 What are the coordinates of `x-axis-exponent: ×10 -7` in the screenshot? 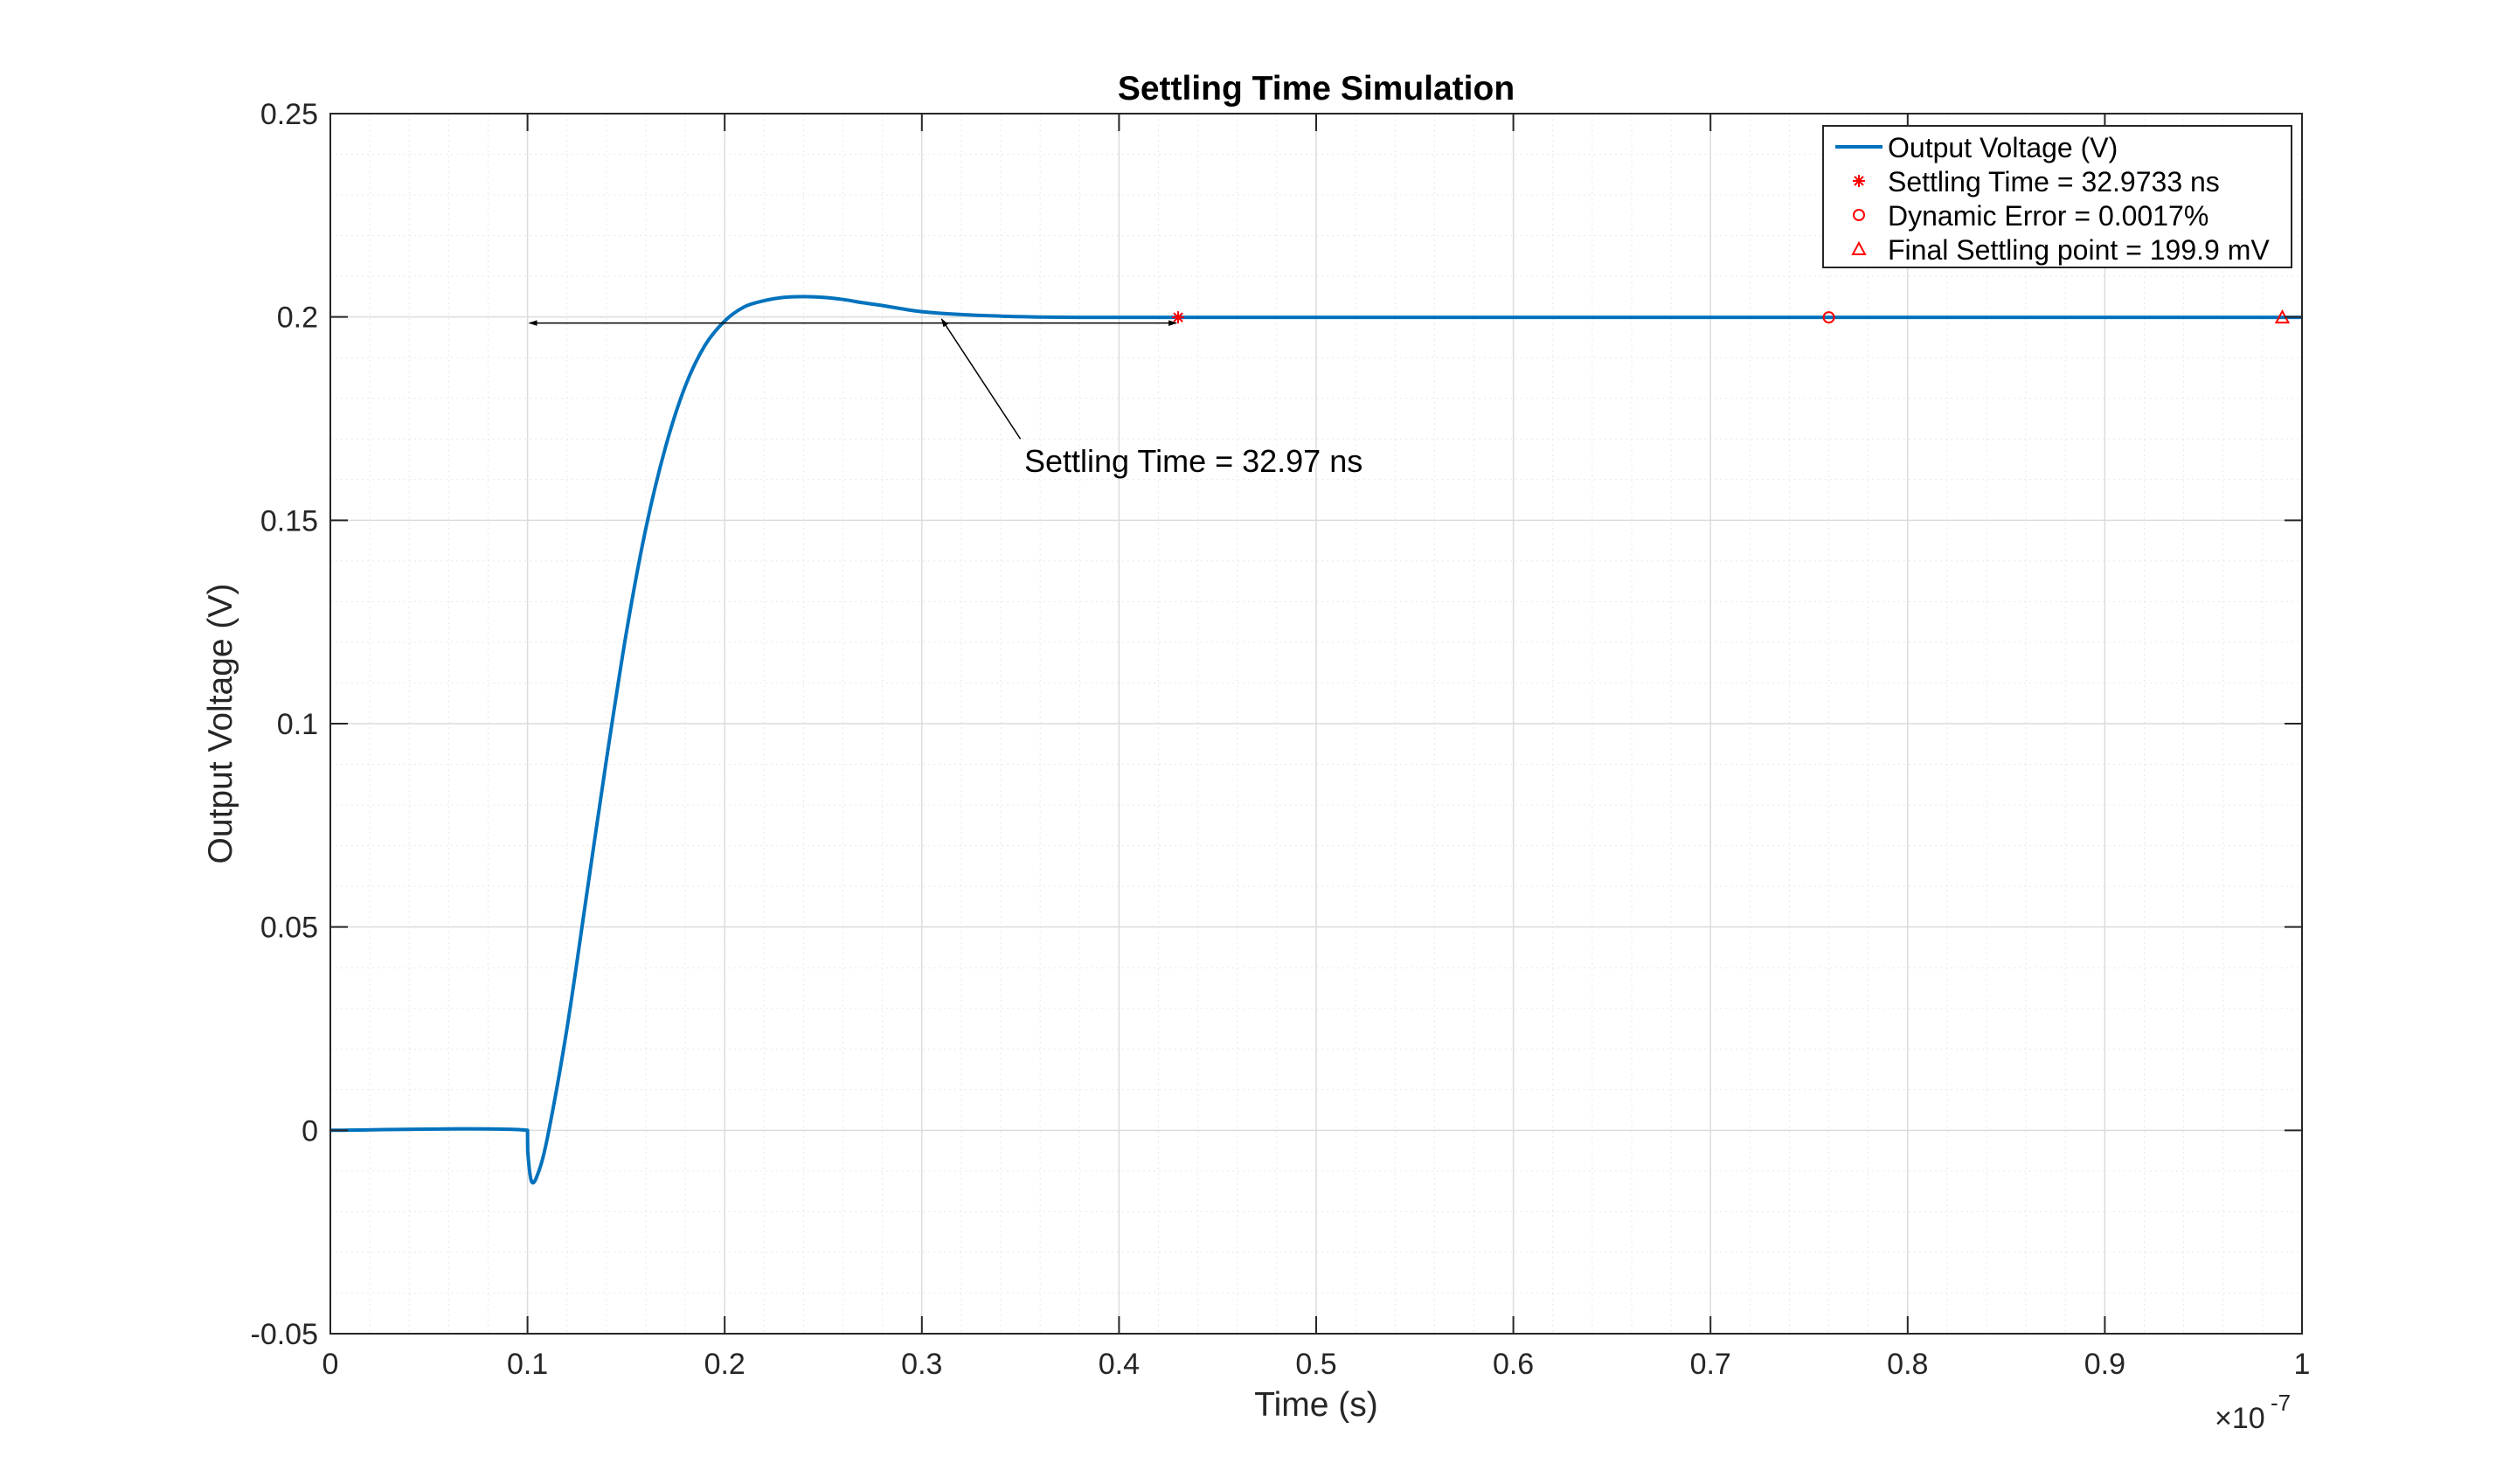 It's located at (2253, 1412).